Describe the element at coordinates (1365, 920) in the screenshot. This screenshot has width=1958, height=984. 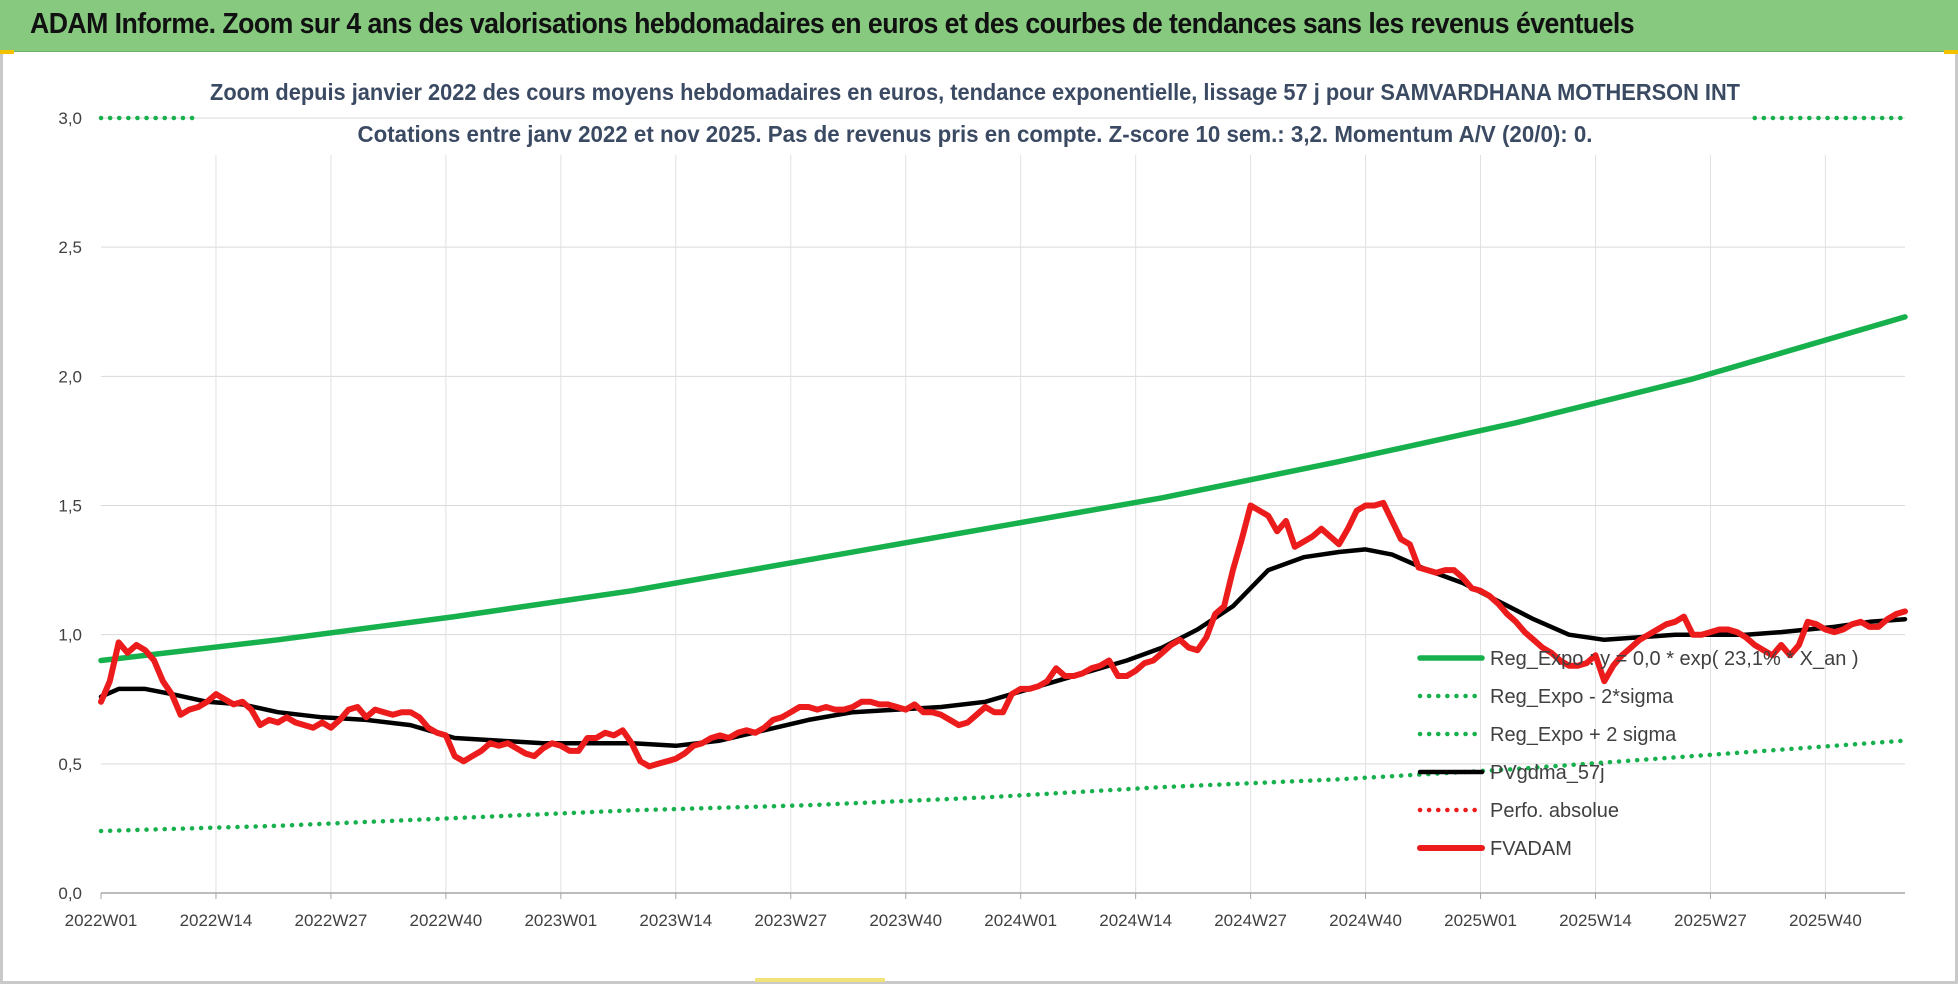
I see `x-tick-label: 2024W40` at that location.